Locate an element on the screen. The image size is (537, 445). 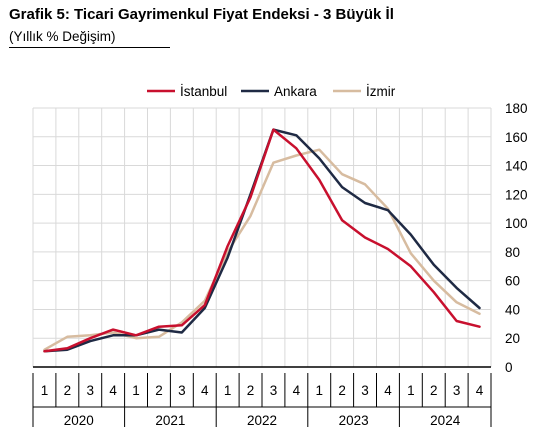
y-tick-labels: 0 20 40 60 80 100 120 140 160 180 is located at coordinates (516, 238).